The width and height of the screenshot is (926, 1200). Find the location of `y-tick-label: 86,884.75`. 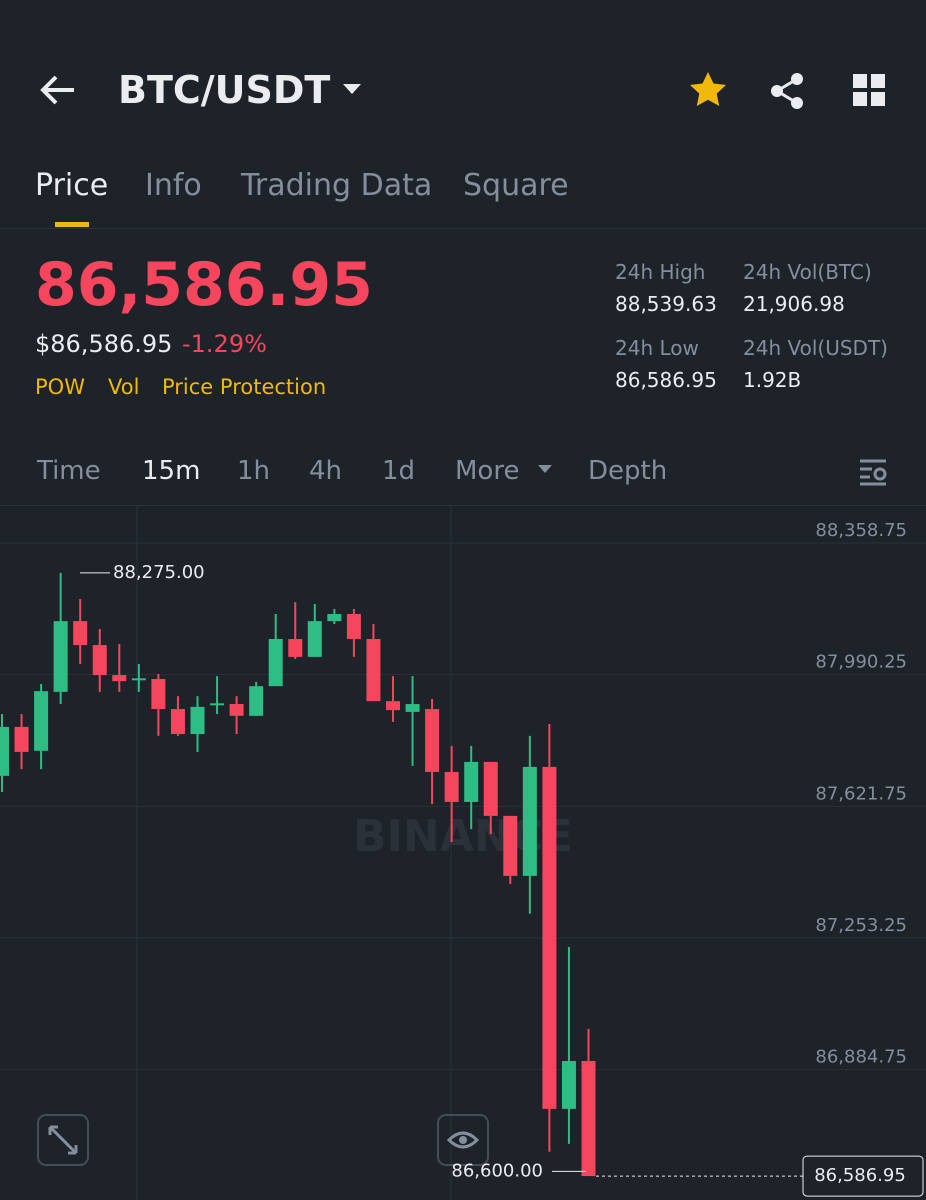

y-tick-label: 86,884.75 is located at coordinates (861, 1057).